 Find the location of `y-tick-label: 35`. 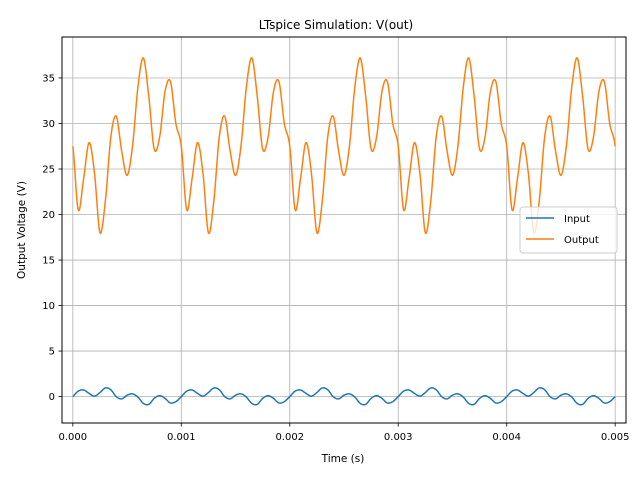

y-tick-label: 35 is located at coordinates (48, 78).